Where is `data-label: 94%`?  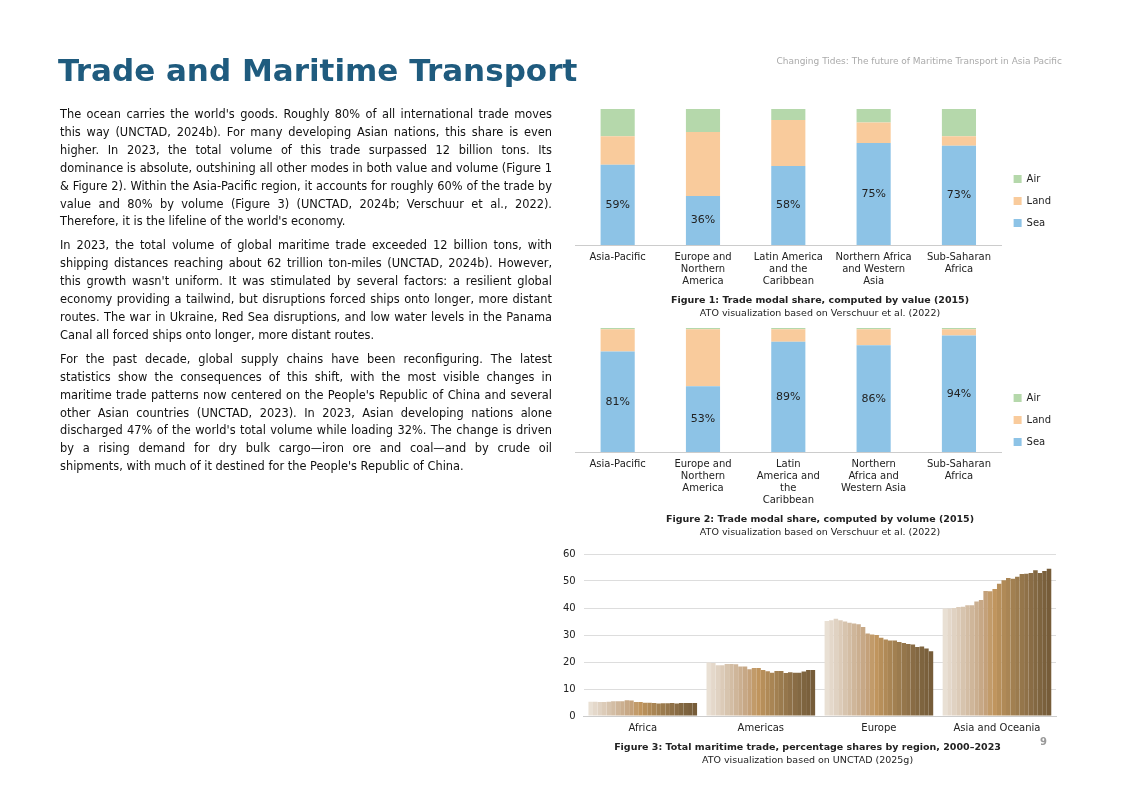 data-label: 94% is located at coordinates (959, 393).